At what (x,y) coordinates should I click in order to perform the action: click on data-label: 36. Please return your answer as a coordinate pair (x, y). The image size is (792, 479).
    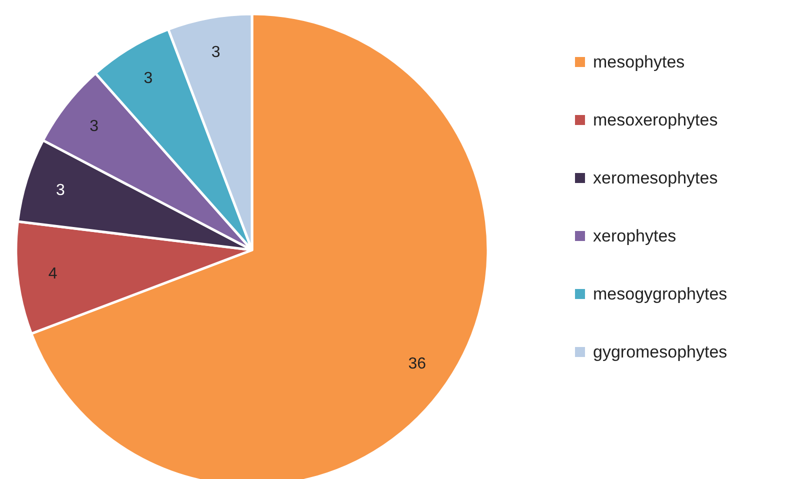
    Looking at the image, I should click on (417, 363).